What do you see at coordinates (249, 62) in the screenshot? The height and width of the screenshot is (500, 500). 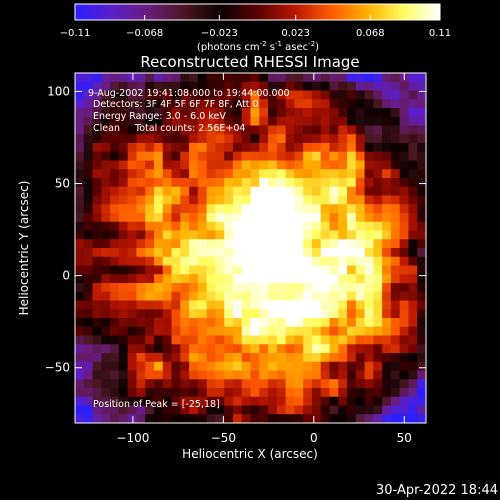 I see `chart-title: Reconstructed RHESSI Image` at bounding box center [249, 62].